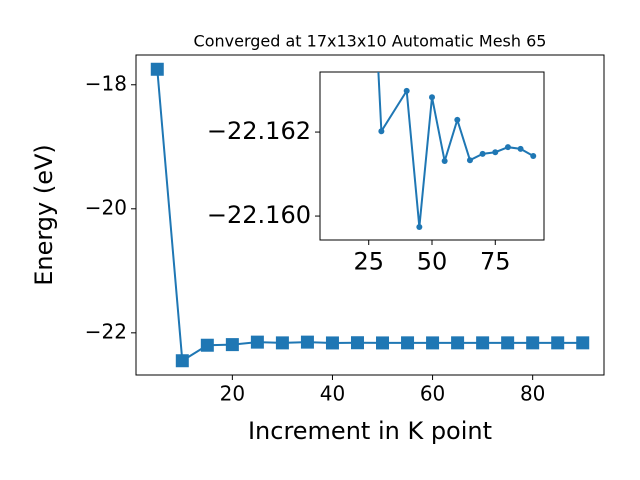 This screenshot has height=480, width=640. What do you see at coordinates (106, 83) in the screenshot?
I see `y-tick-label: −18` at bounding box center [106, 83].